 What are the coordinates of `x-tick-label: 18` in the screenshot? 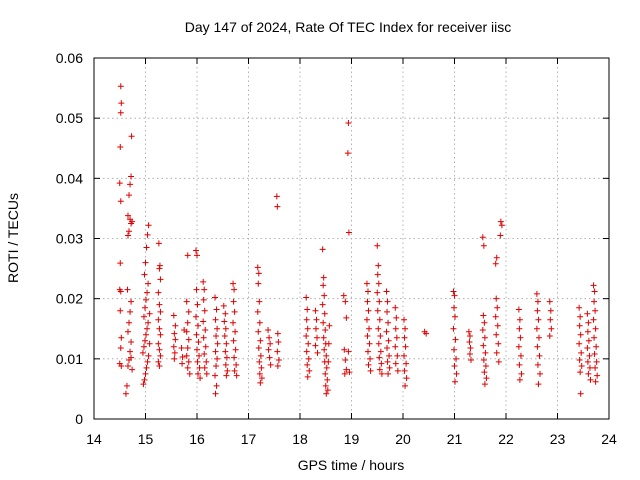 It's located at (300, 439).